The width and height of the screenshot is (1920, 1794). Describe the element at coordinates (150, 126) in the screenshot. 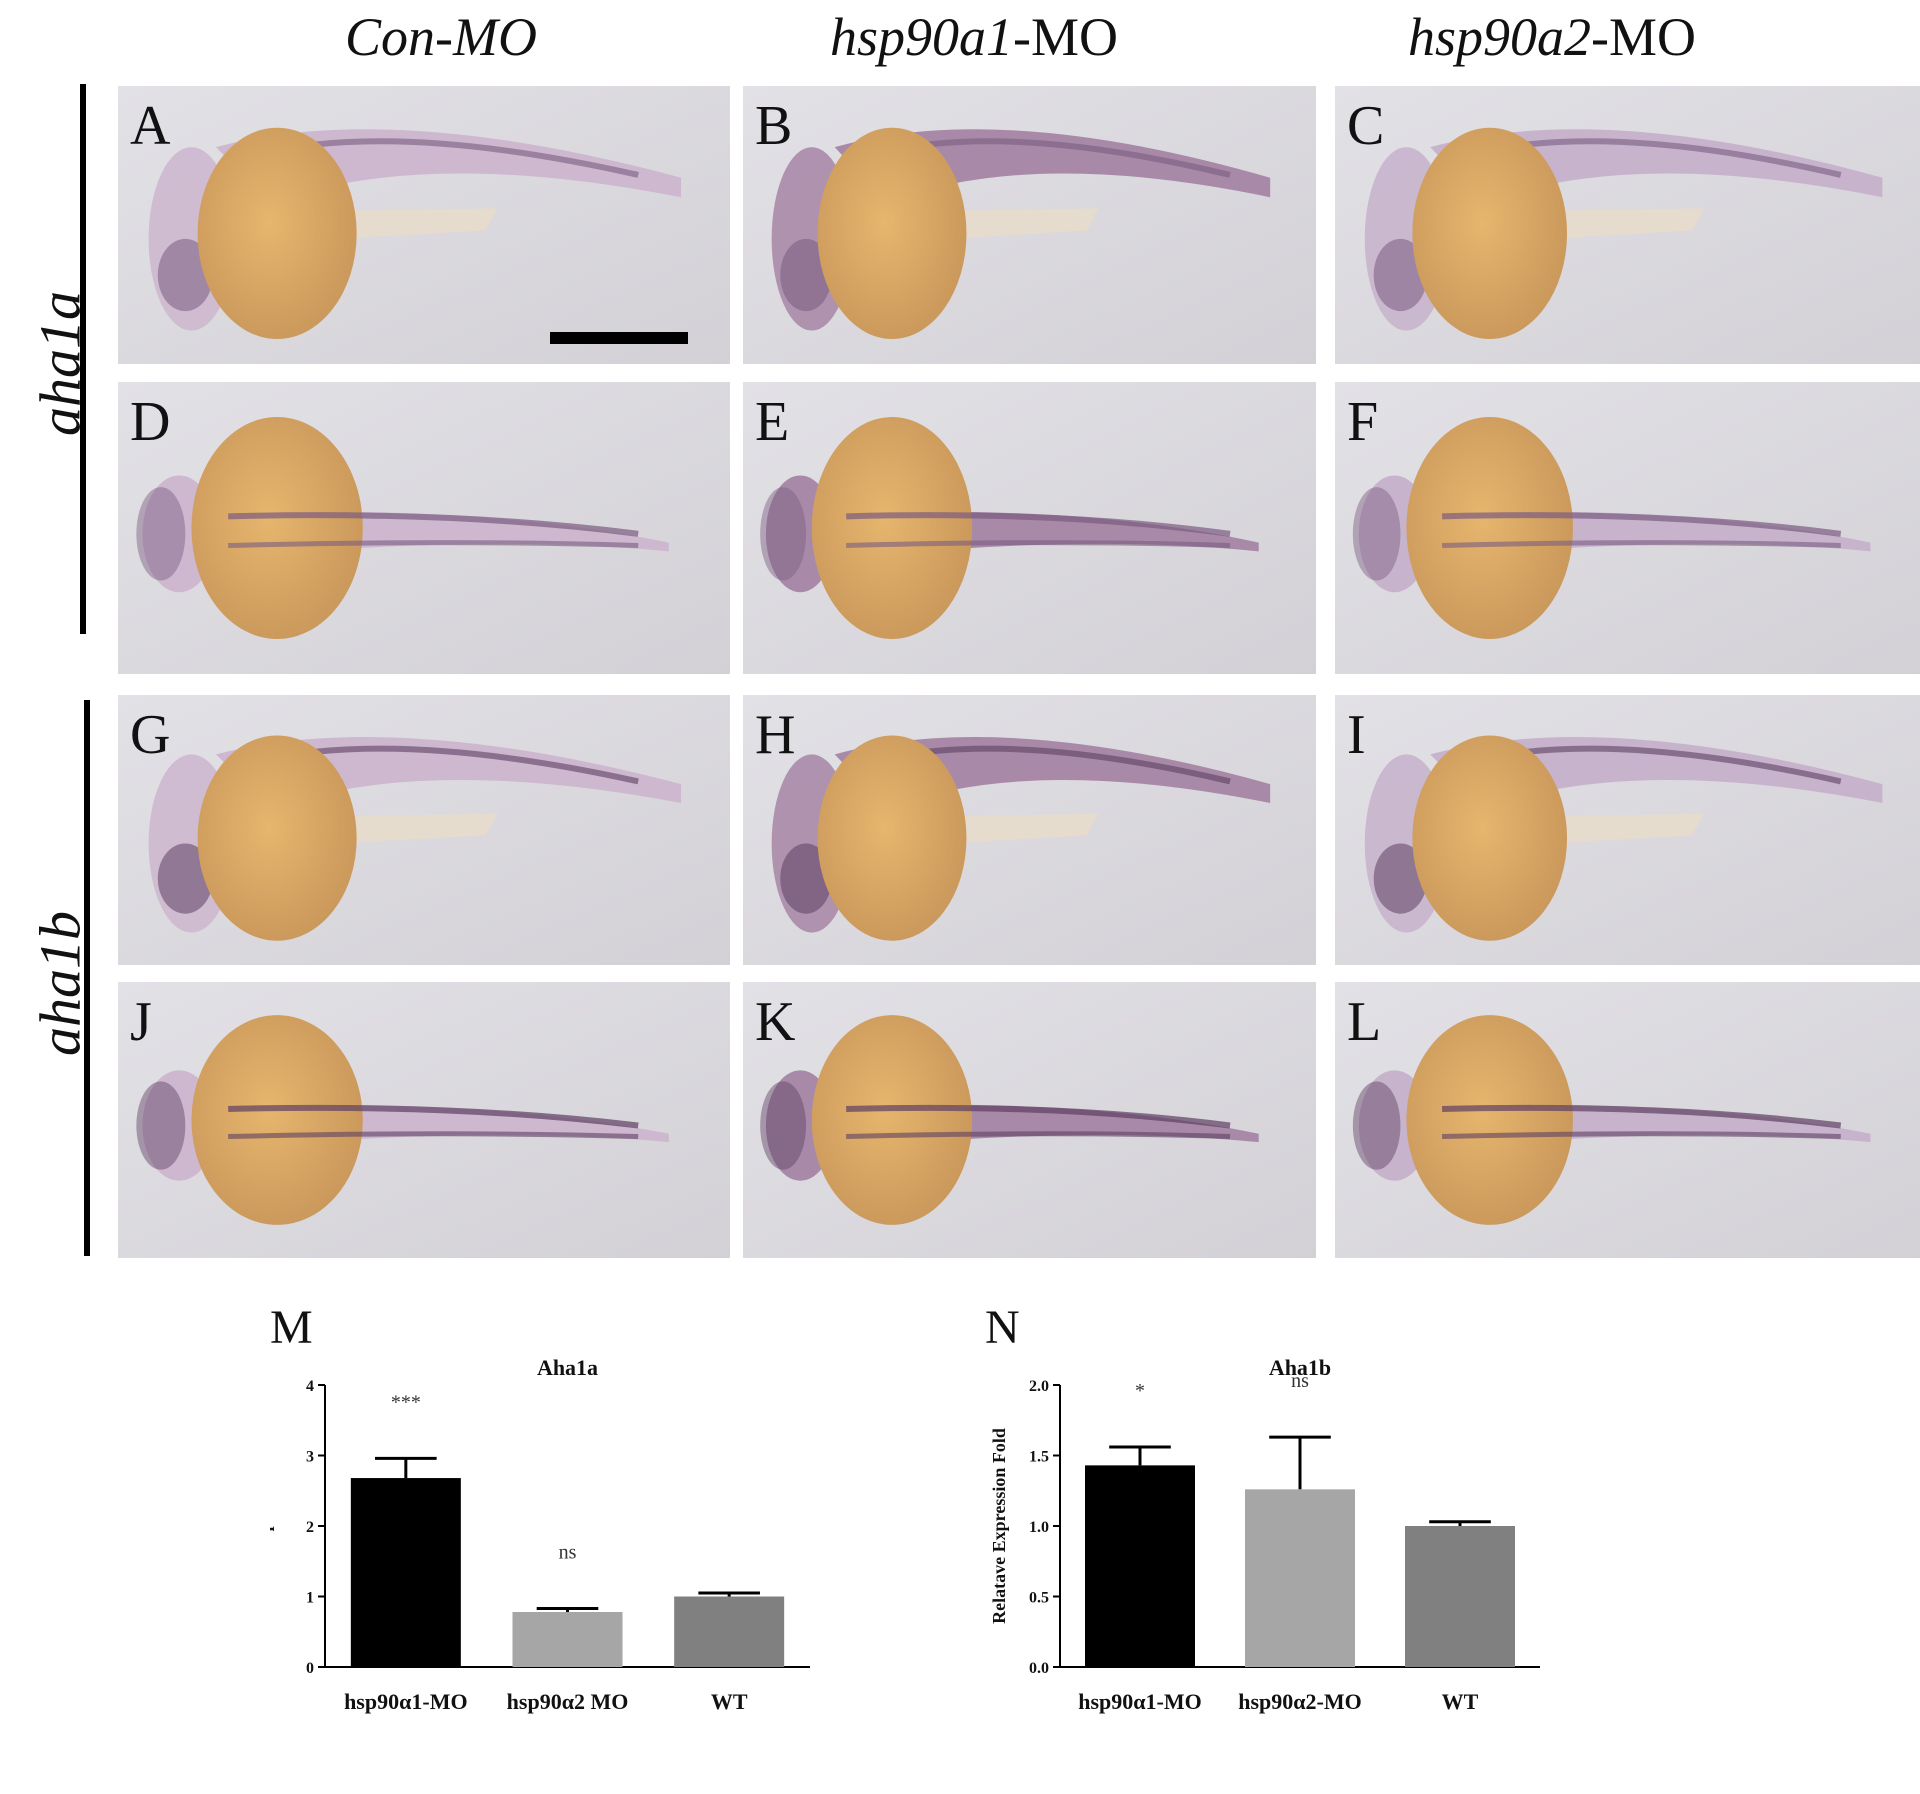

I see `panel-label-a: A` at that location.